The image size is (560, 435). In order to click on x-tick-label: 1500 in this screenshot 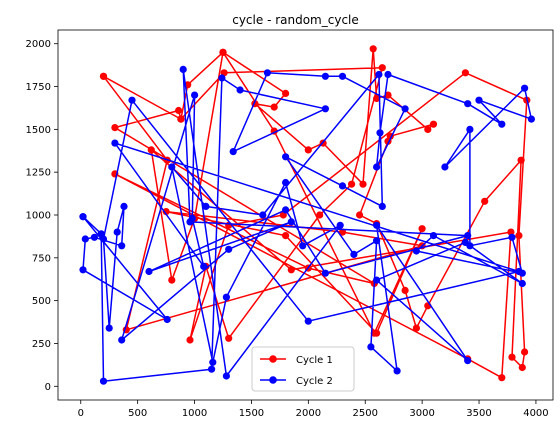, I will do `click(251, 413)`.